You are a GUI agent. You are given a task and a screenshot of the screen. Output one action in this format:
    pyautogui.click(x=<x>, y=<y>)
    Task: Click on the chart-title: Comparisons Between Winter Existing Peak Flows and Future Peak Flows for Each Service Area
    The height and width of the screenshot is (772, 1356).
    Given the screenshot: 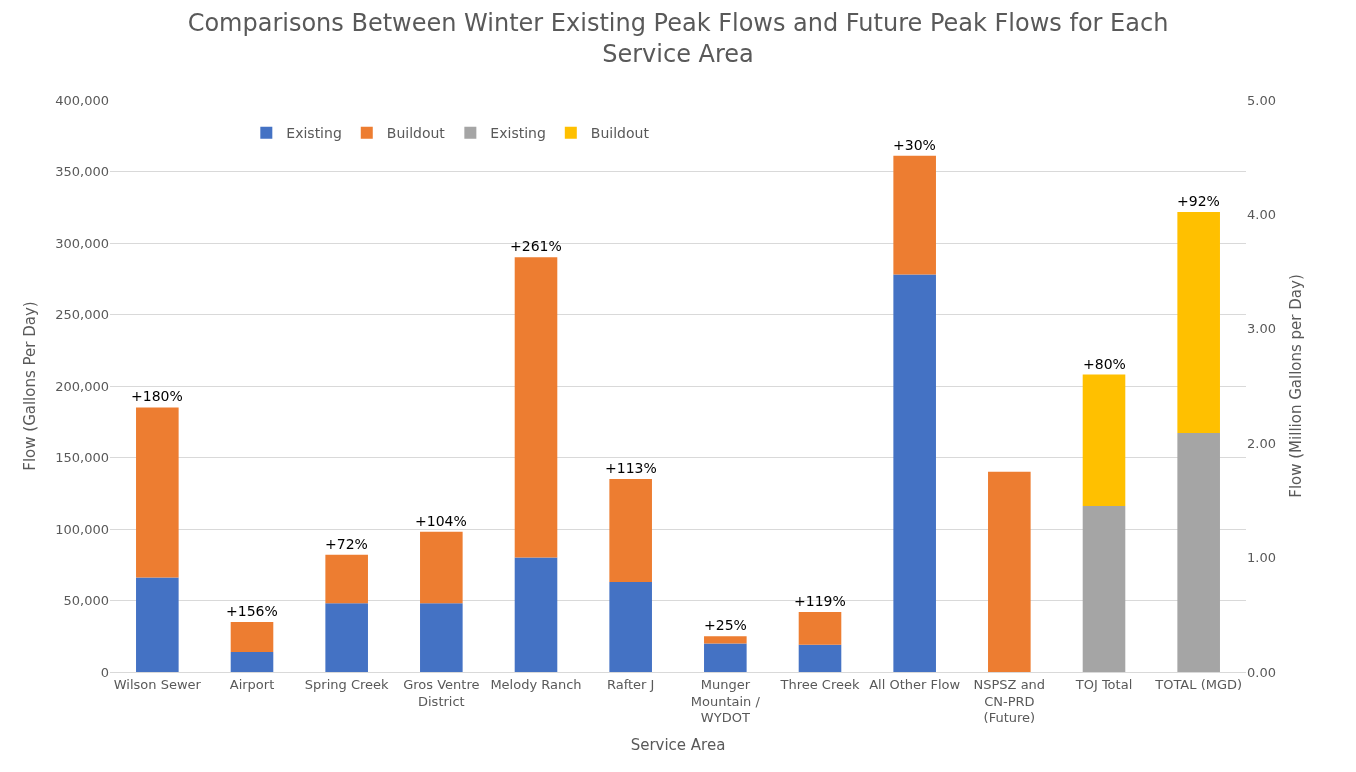 What is the action you would take?
    pyautogui.click(x=678, y=38)
    